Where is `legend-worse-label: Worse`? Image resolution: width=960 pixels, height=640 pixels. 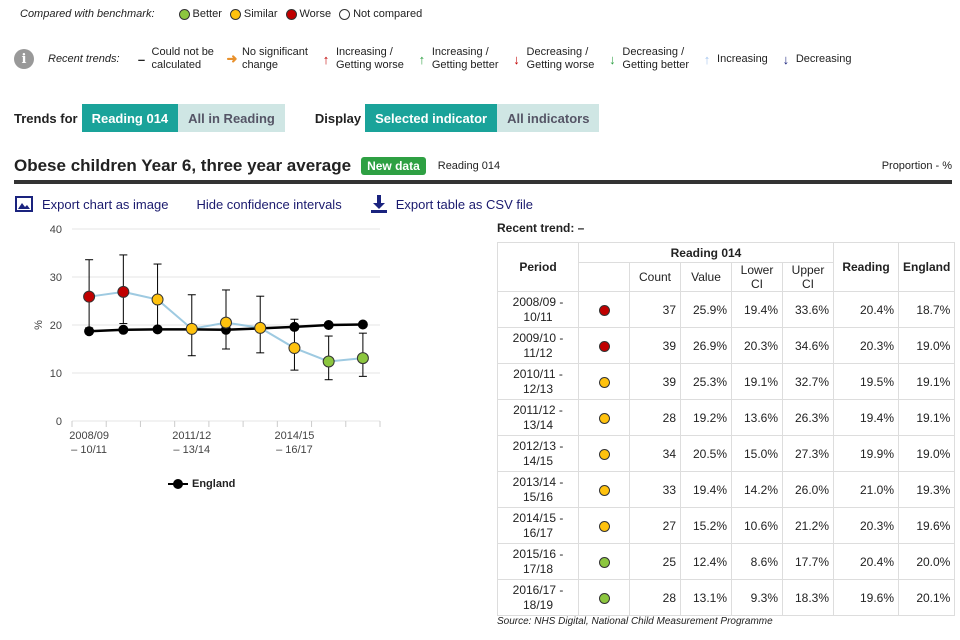
legend-worse-label: Worse is located at coordinates (315, 14).